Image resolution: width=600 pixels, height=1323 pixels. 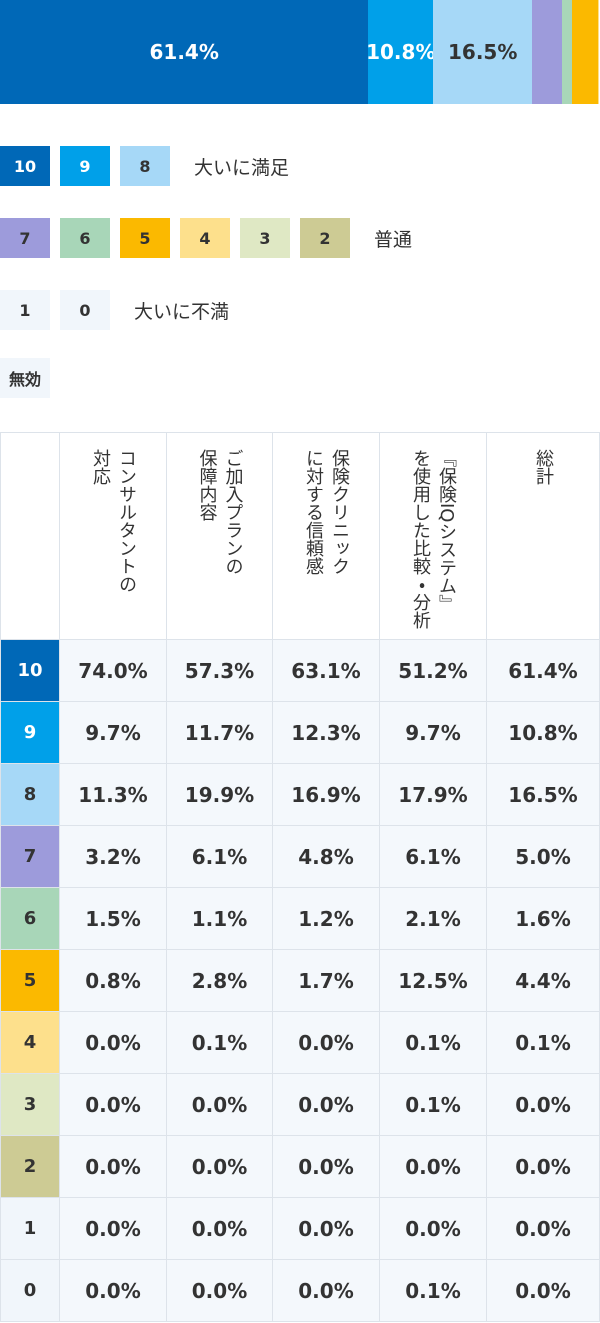 I want to click on legend-swatch: 9, so click(x=85, y=166).